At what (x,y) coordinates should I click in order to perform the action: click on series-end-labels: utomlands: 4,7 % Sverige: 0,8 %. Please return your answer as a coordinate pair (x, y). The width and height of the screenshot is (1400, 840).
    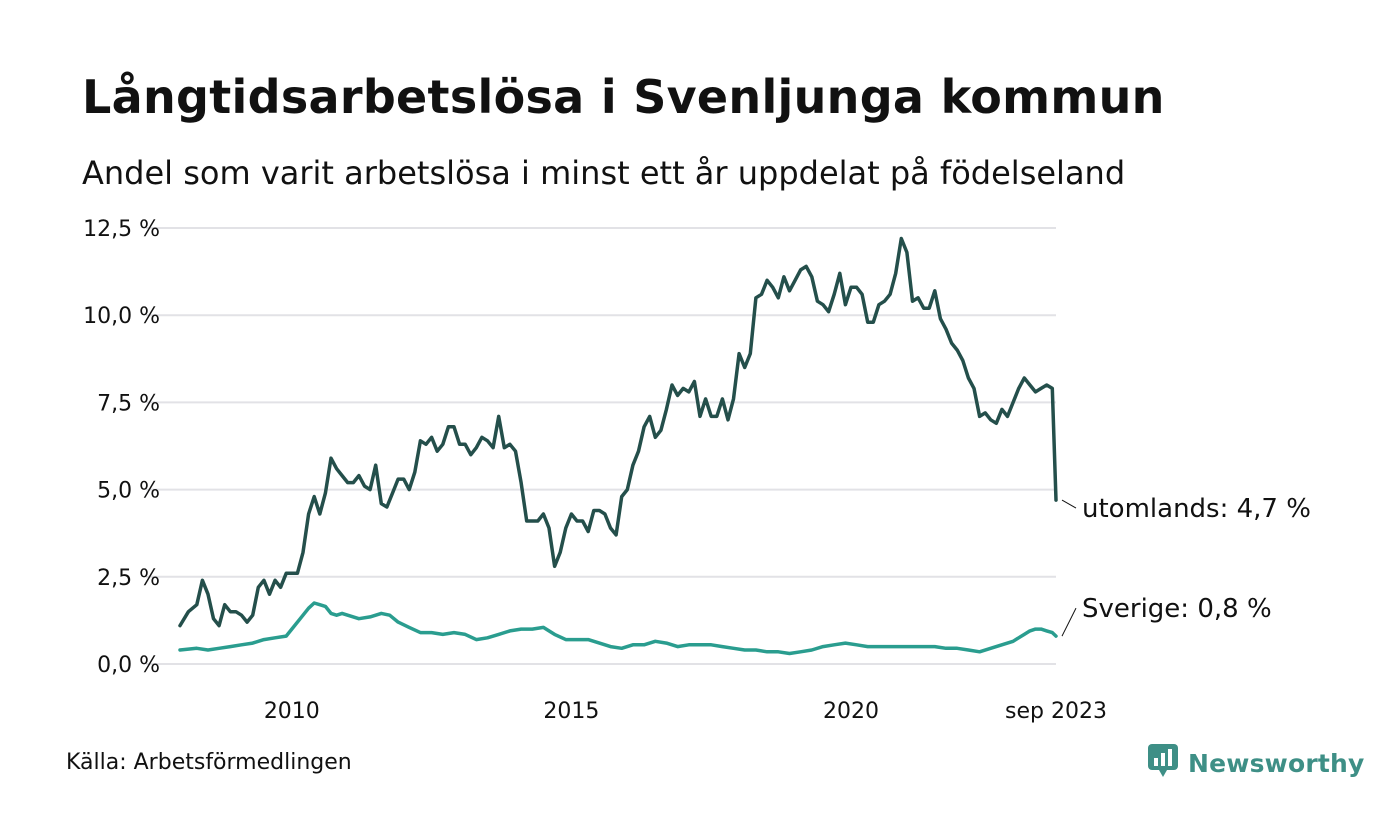
    Looking at the image, I should click on (1186, 565).